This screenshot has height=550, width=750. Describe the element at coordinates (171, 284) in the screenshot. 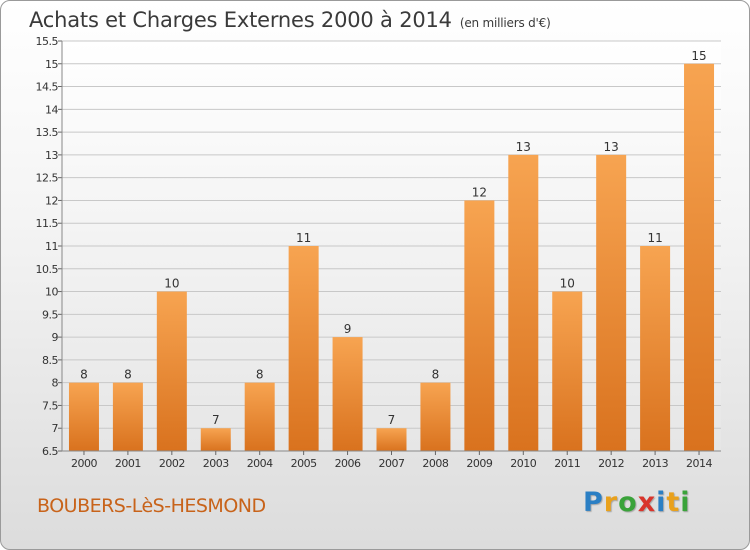

I see `data-label-2002: 10` at that location.